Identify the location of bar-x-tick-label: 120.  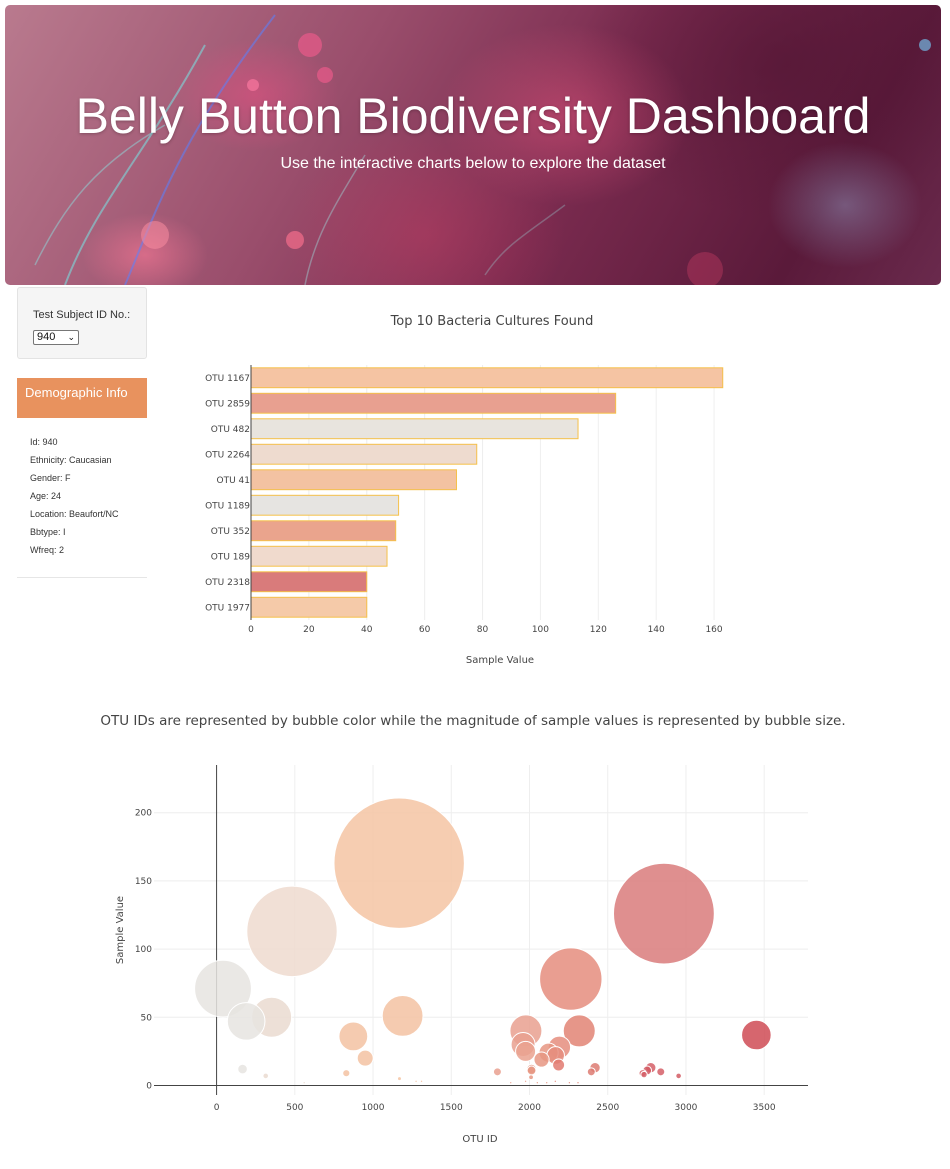
(598, 630).